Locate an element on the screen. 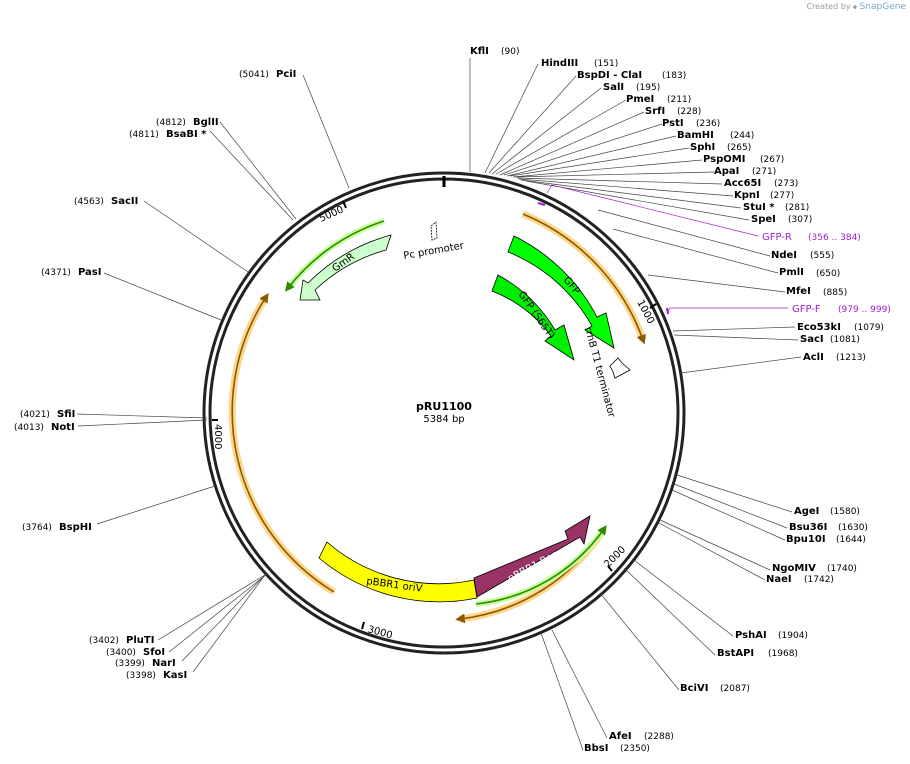  site-pos-bglii: (4812) is located at coordinates (171, 123).